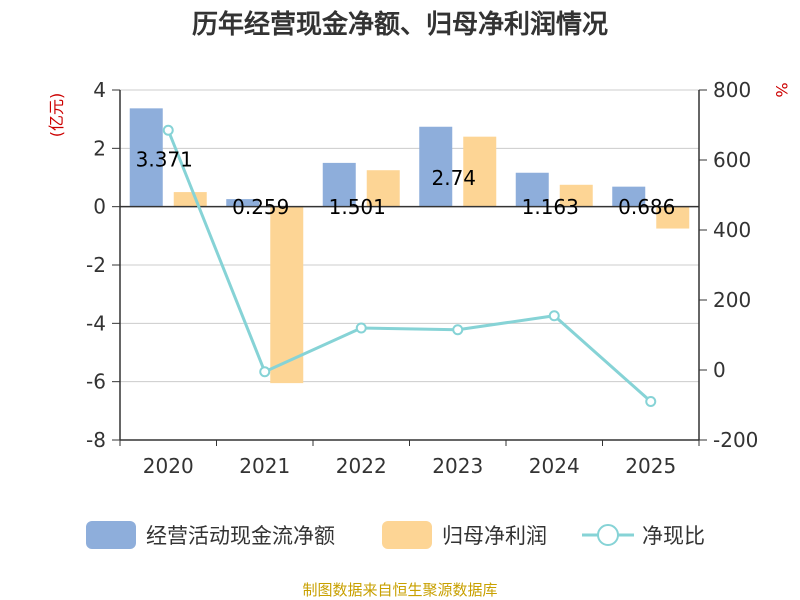  I want to click on left-axis-tick-label: 2, so click(99, 148).